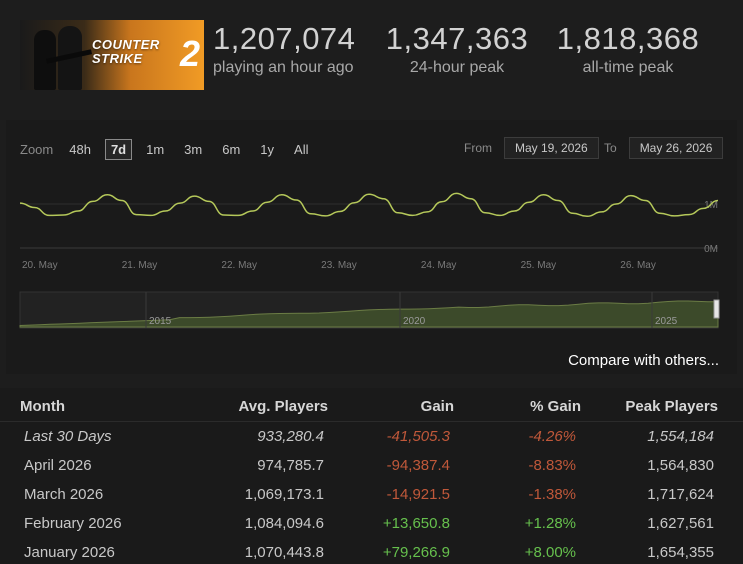  I want to click on cell-peak-players: 1,717,624, so click(680, 494).